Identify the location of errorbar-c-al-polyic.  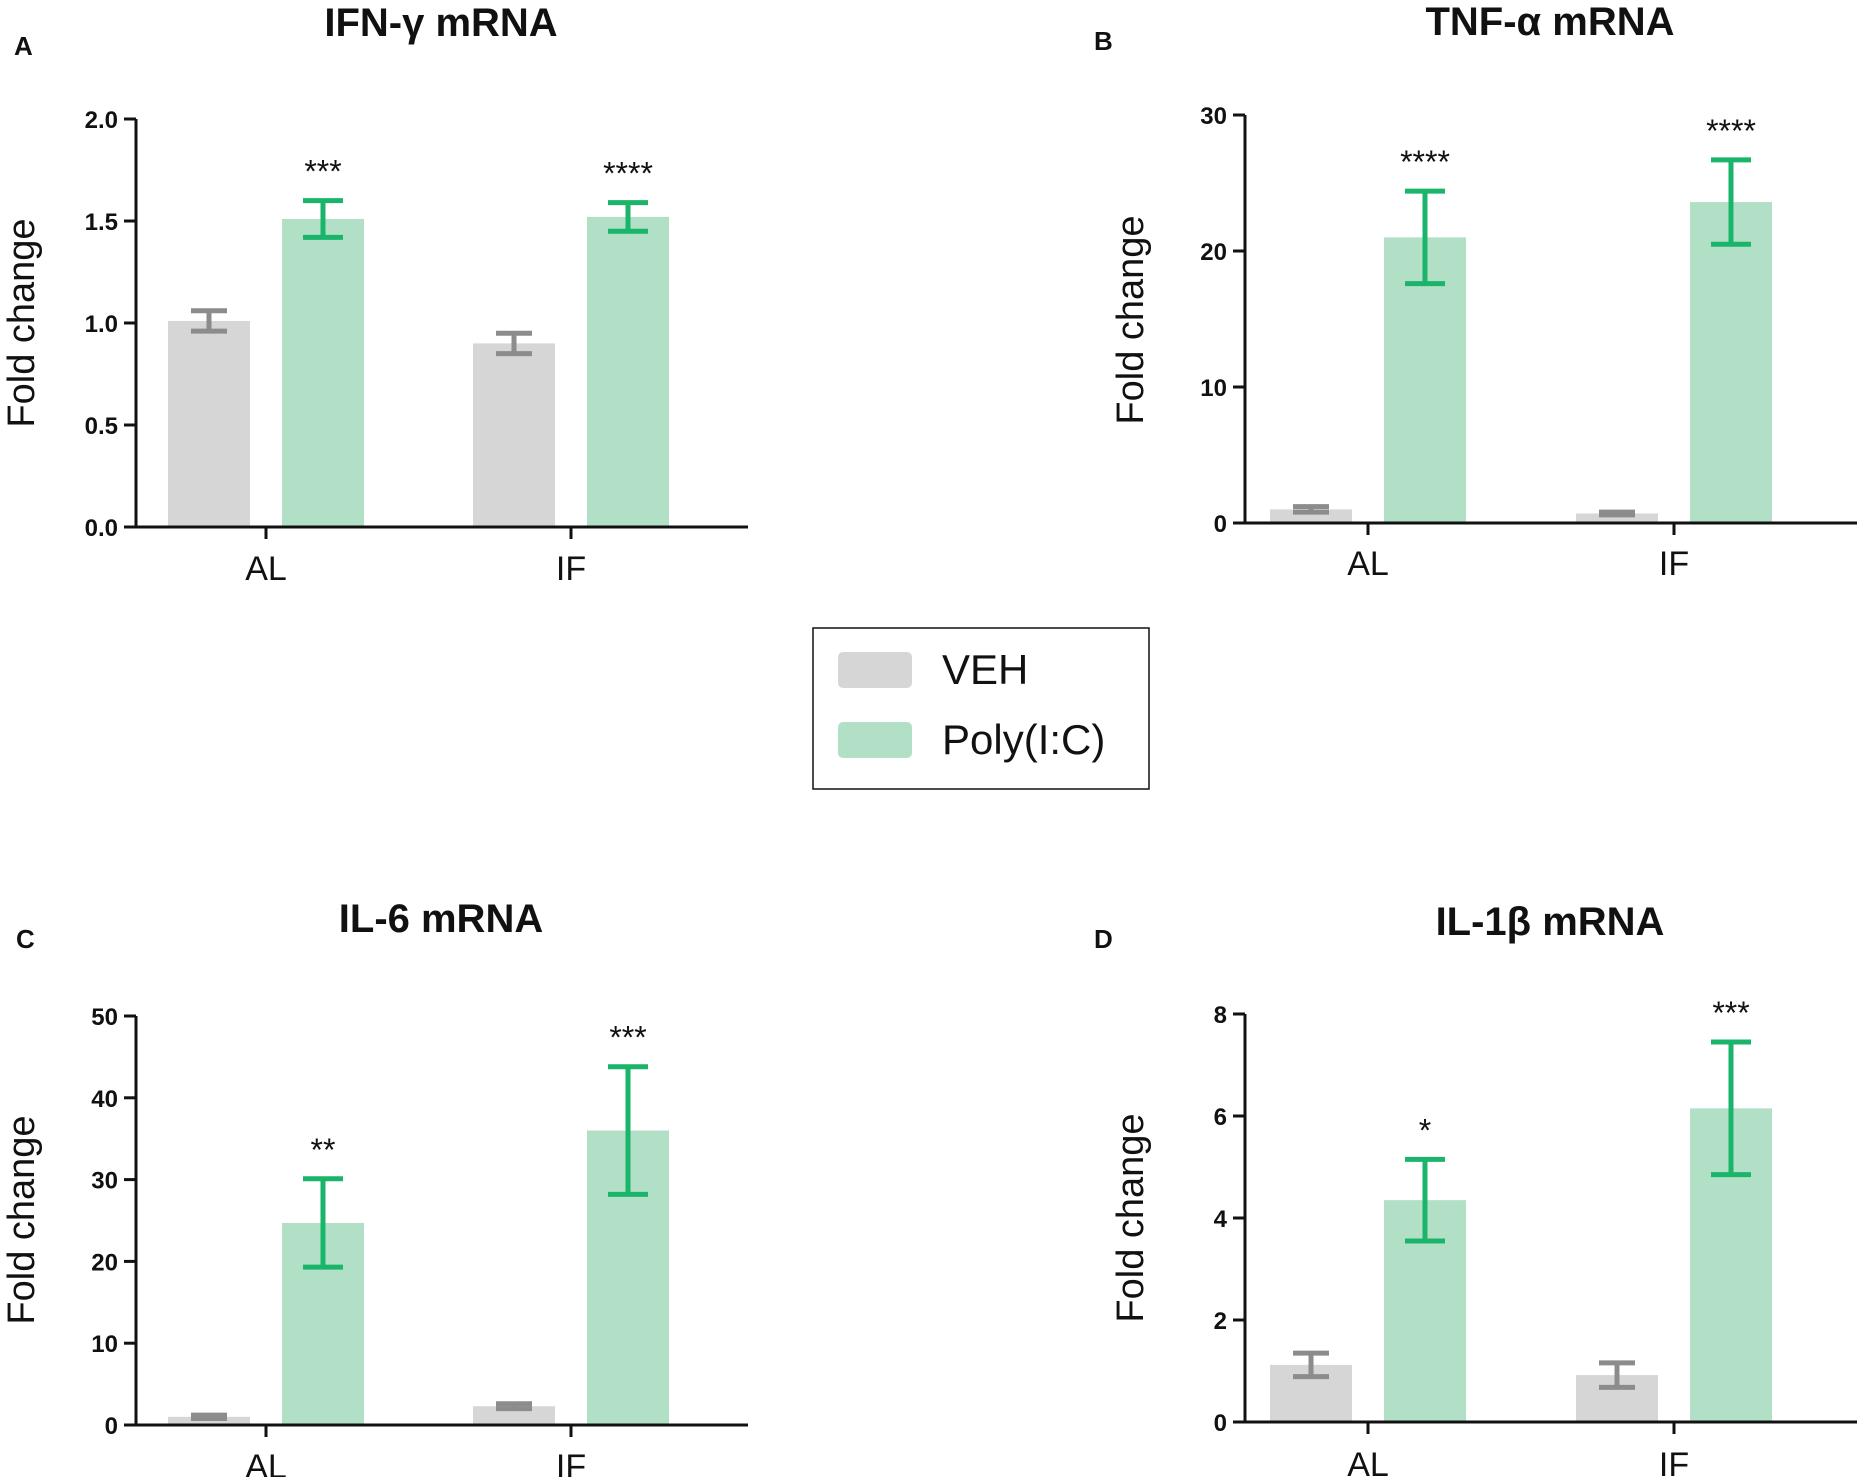
(323, 1223).